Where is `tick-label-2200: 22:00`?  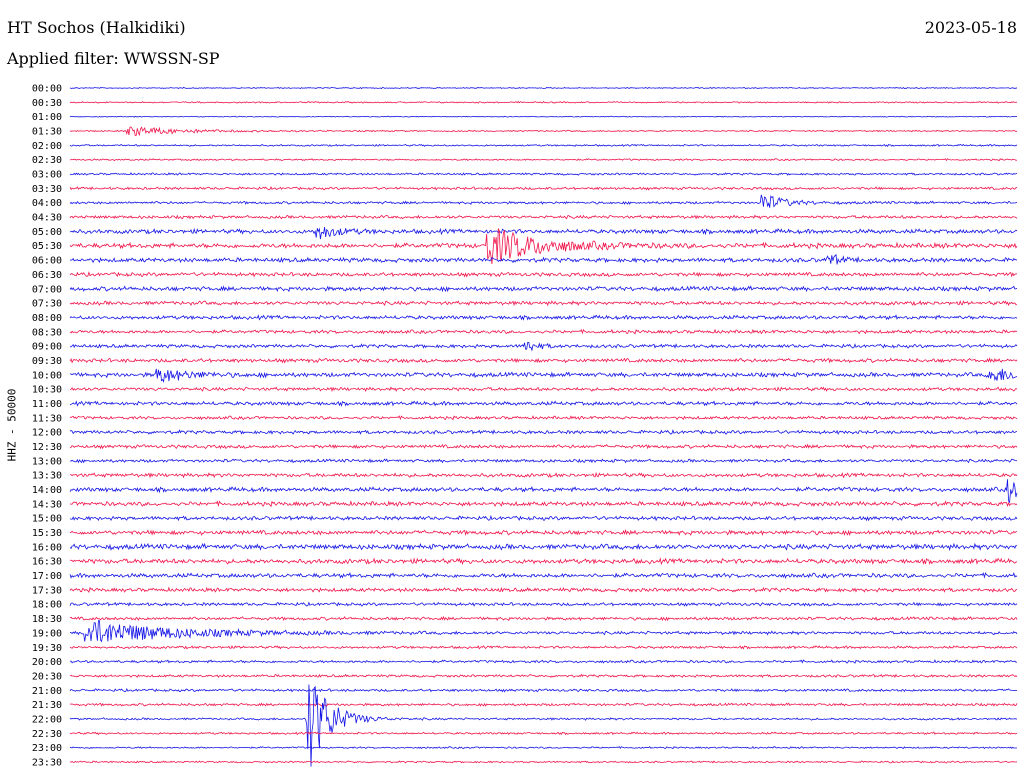
tick-label-2200: 22:00 is located at coordinates (47, 719).